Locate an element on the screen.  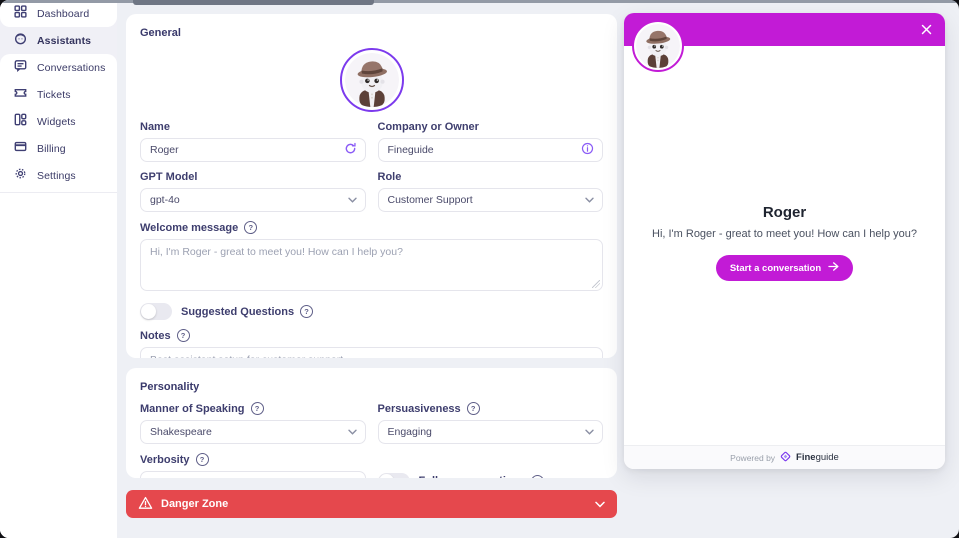
company-label: Company or Owner is located at coordinates (428, 127).